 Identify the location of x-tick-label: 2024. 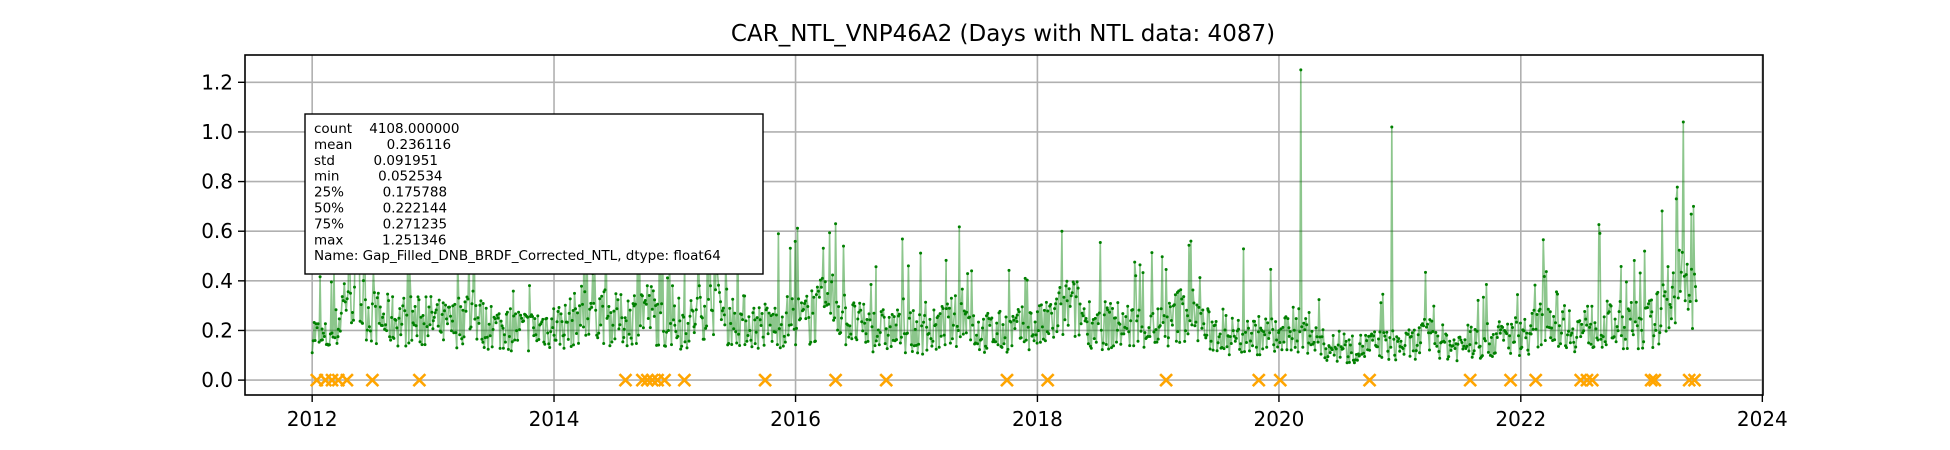
(1762, 419).